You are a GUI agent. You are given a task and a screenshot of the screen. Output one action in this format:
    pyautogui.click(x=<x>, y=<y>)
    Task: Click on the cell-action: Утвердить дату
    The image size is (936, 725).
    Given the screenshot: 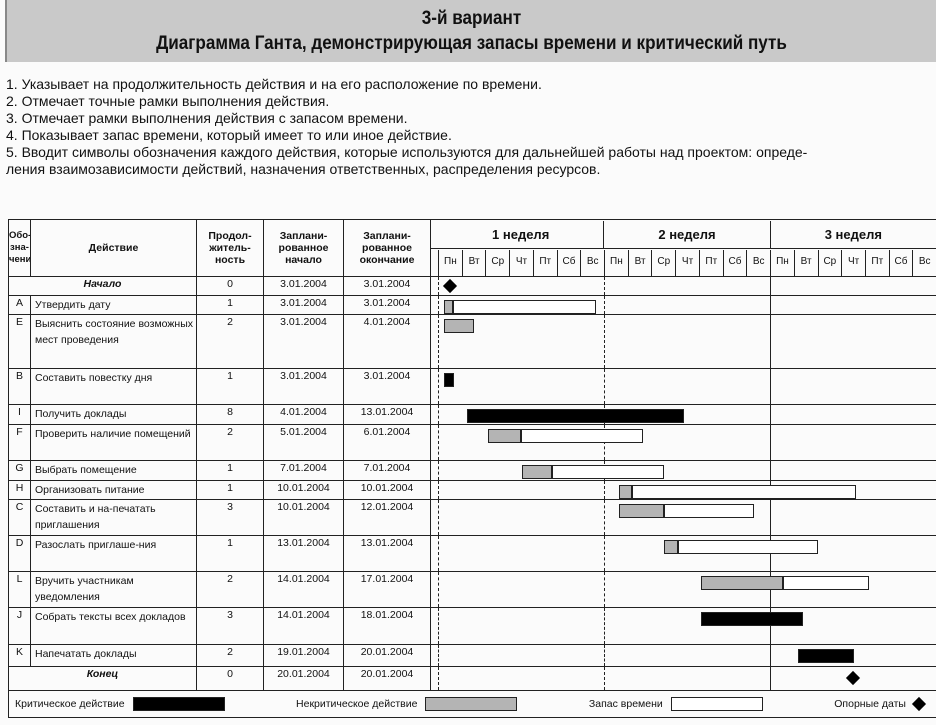 What is the action you would take?
    pyautogui.click(x=113, y=305)
    